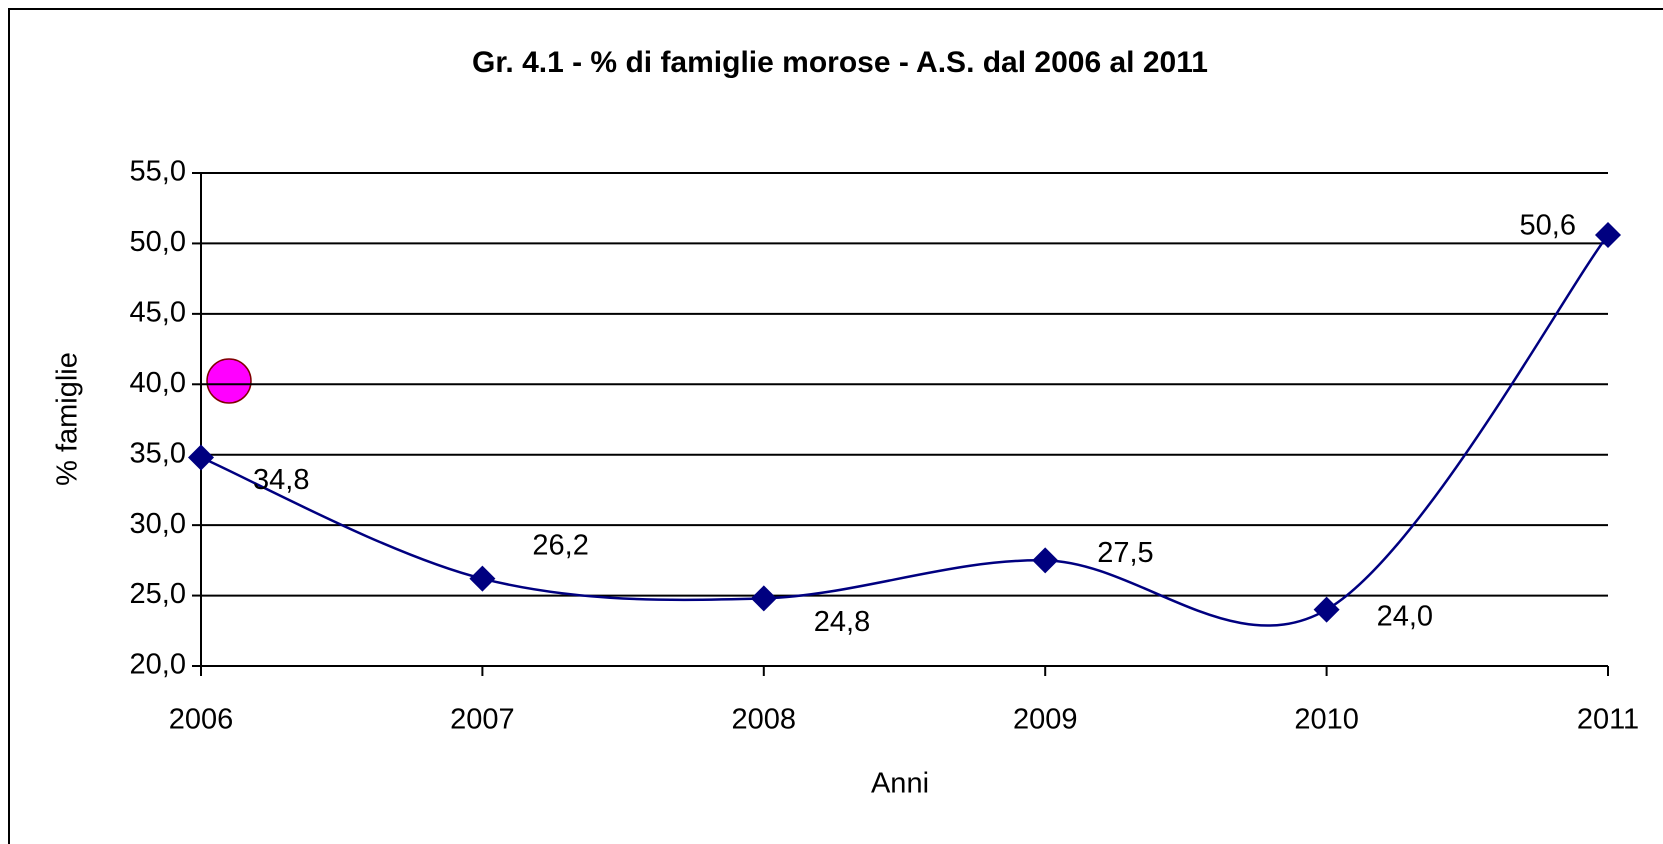 This screenshot has height=844, width=1663. What do you see at coordinates (1405, 616) in the screenshot?
I see `data-label: 24,0` at bounding box center [1405, 616].